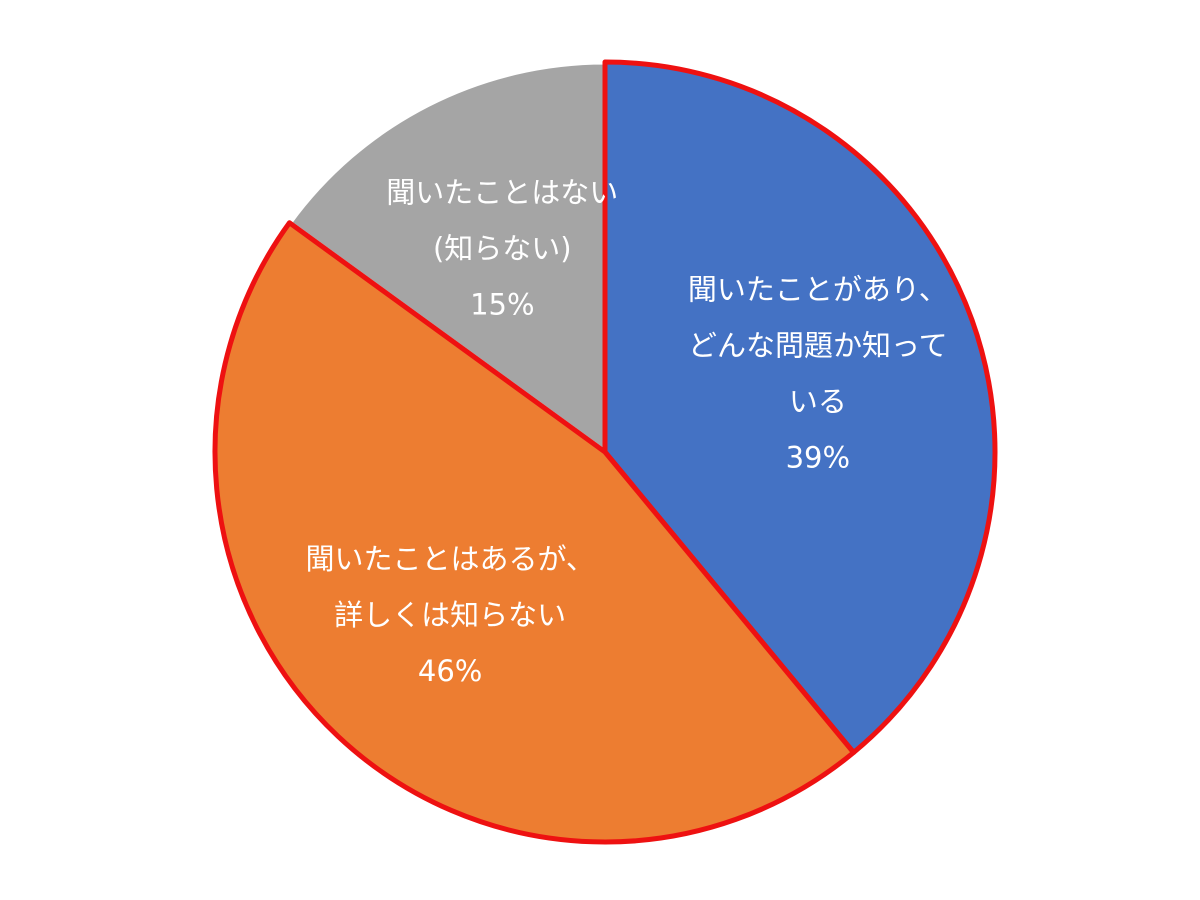  What do you see at coordinates (450, 671) in the screenshot?
I see `value-label: 46%` at bounding box center [450, 671].